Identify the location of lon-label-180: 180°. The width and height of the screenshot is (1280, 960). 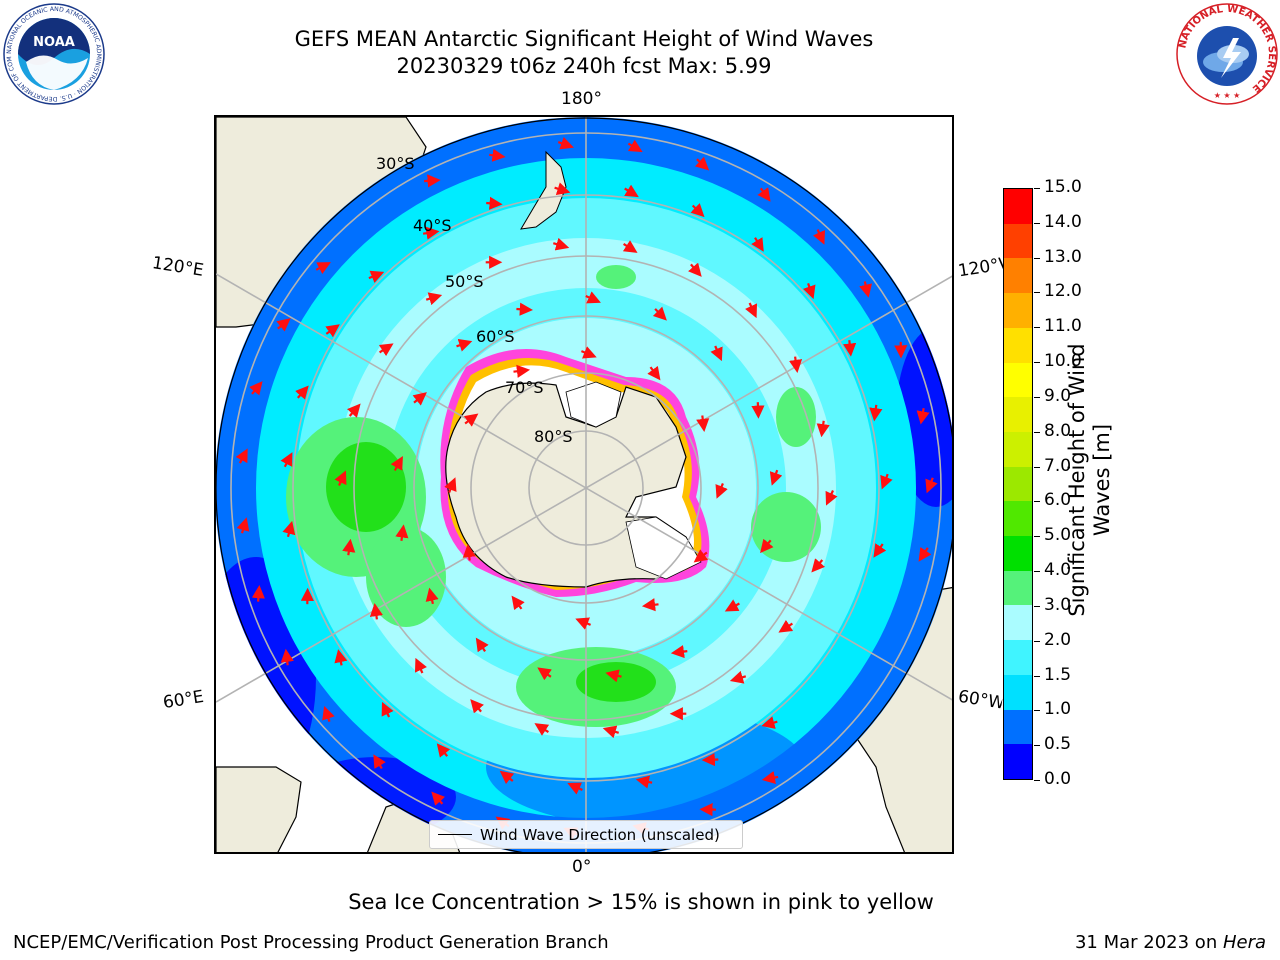
(581, 99).